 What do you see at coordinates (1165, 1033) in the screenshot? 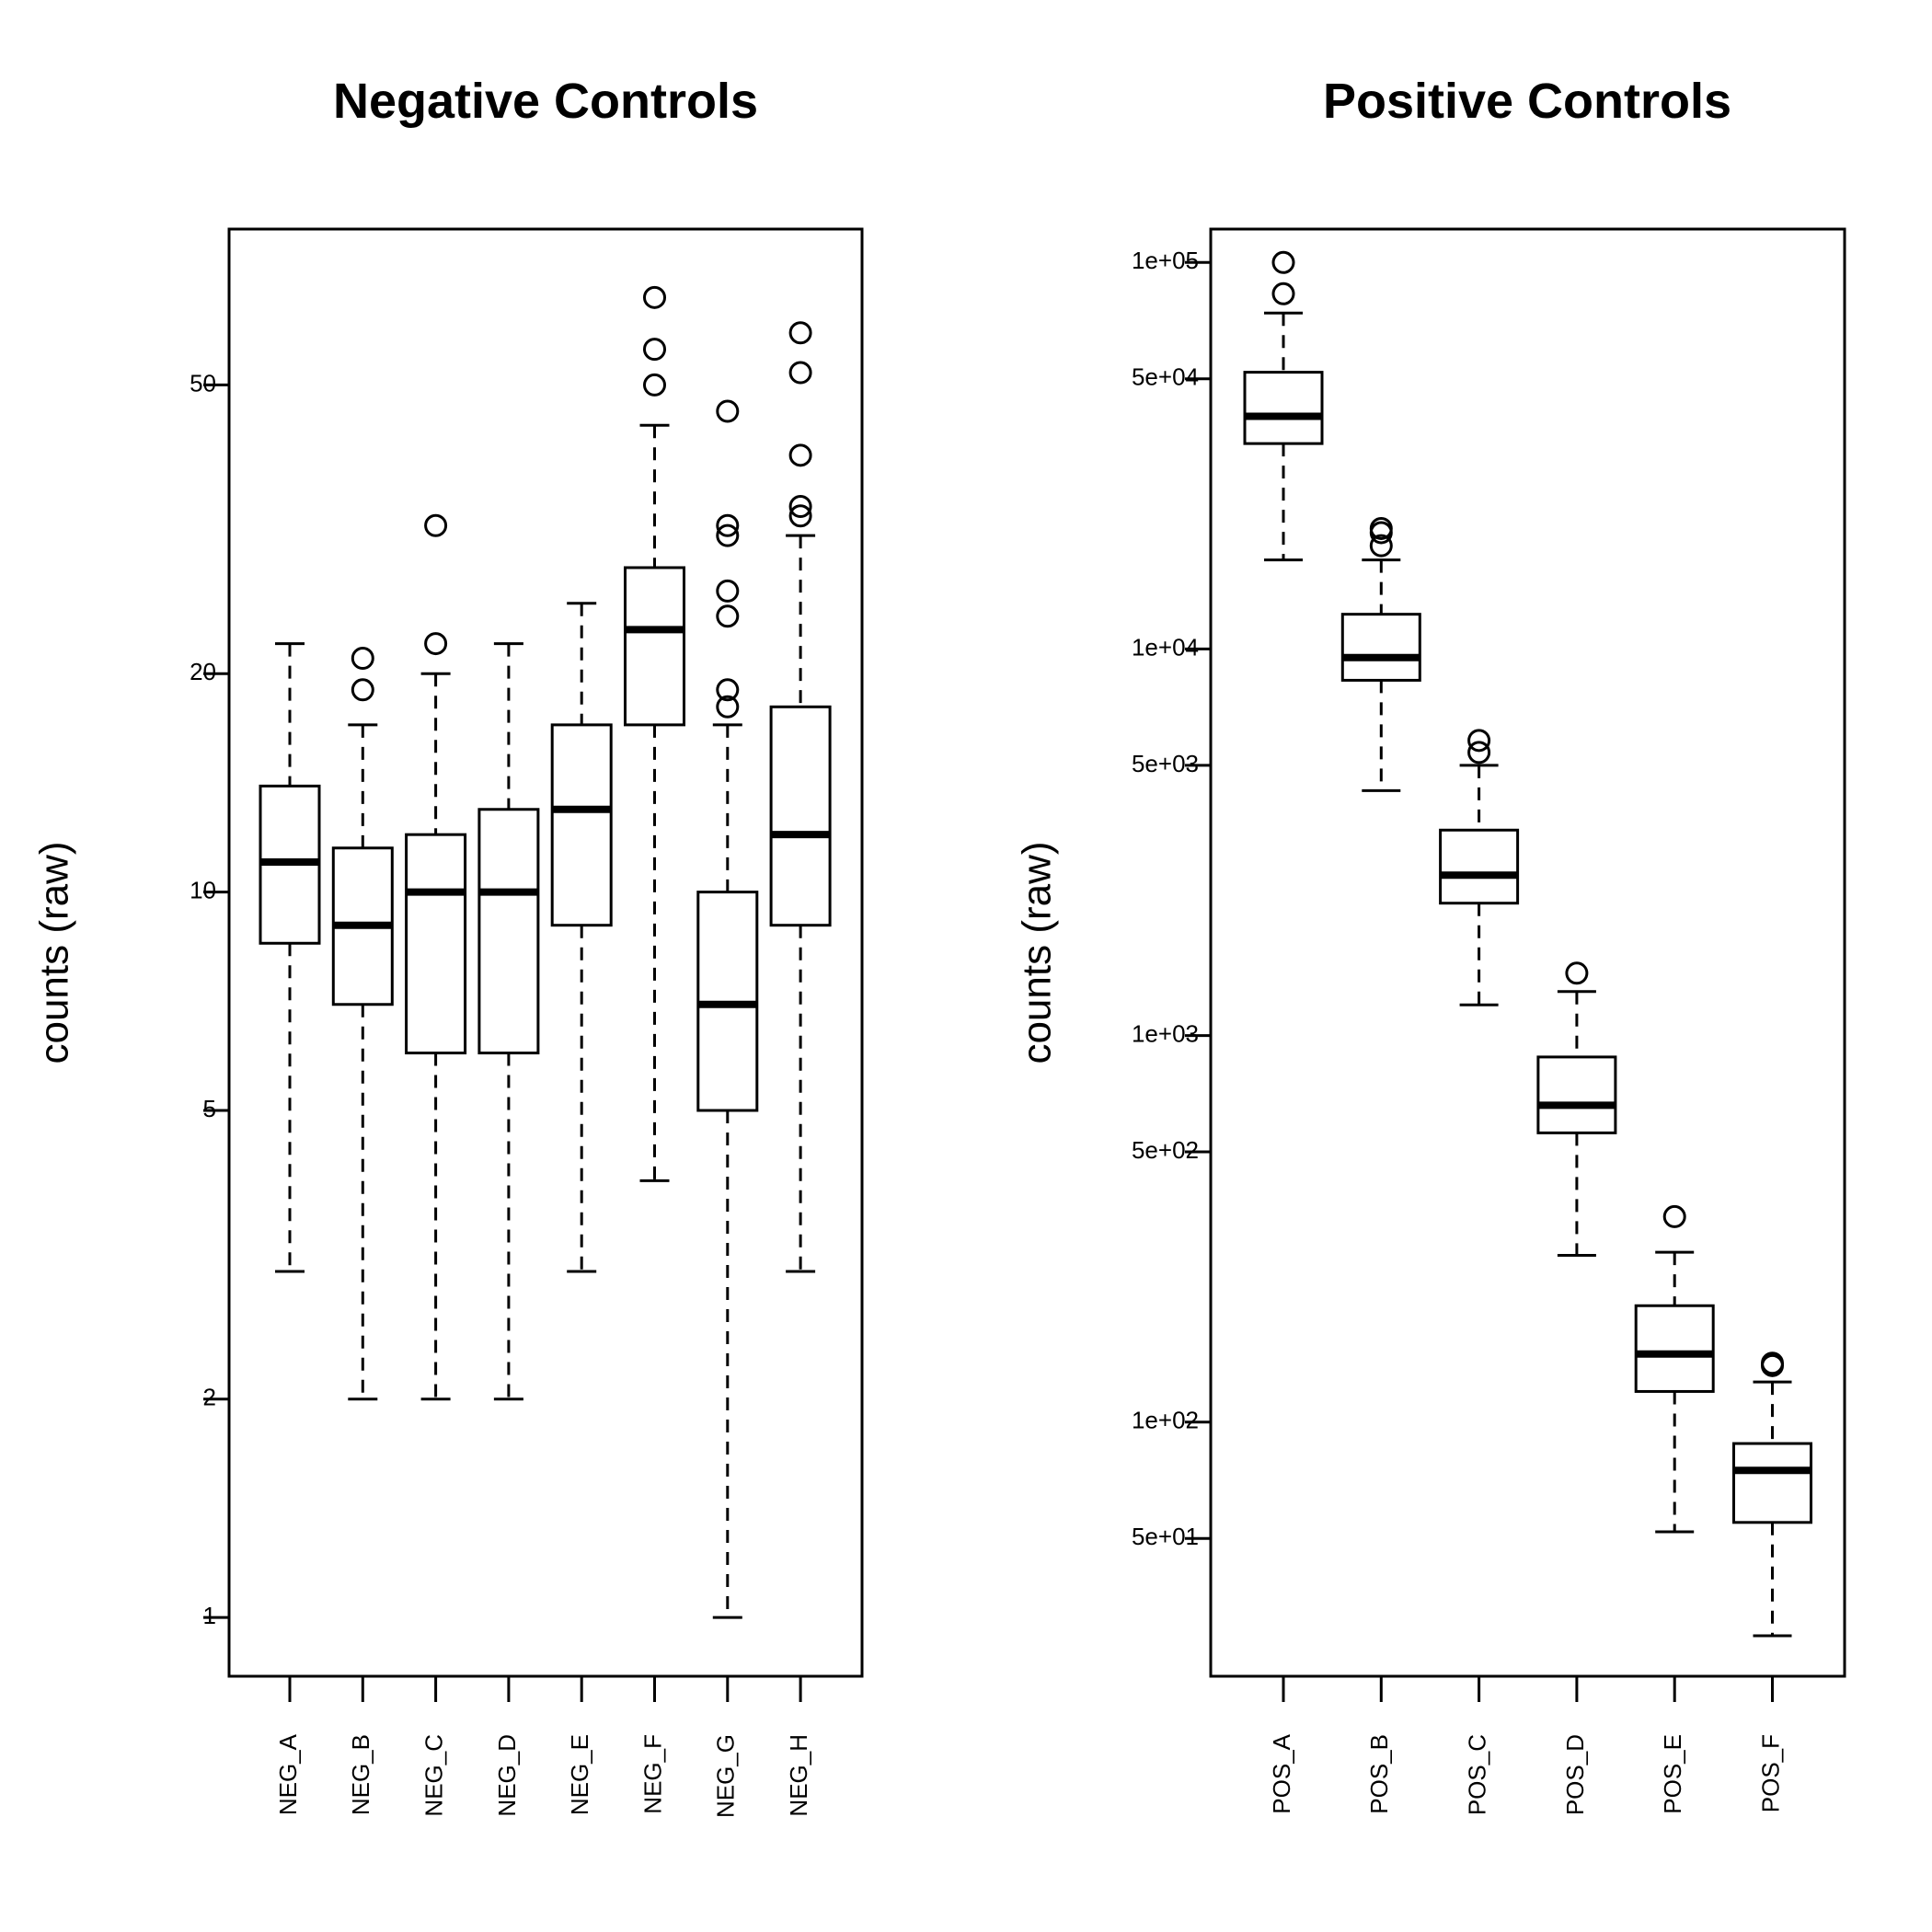
I see `y-tick-label: 1e+03` at bounding box center [1165, 1033].